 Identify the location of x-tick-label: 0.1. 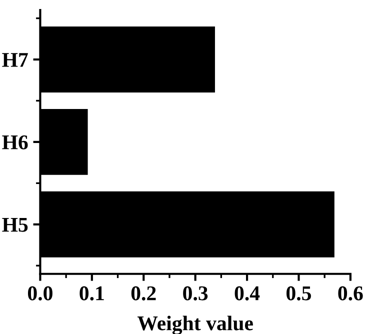
(92, 293).